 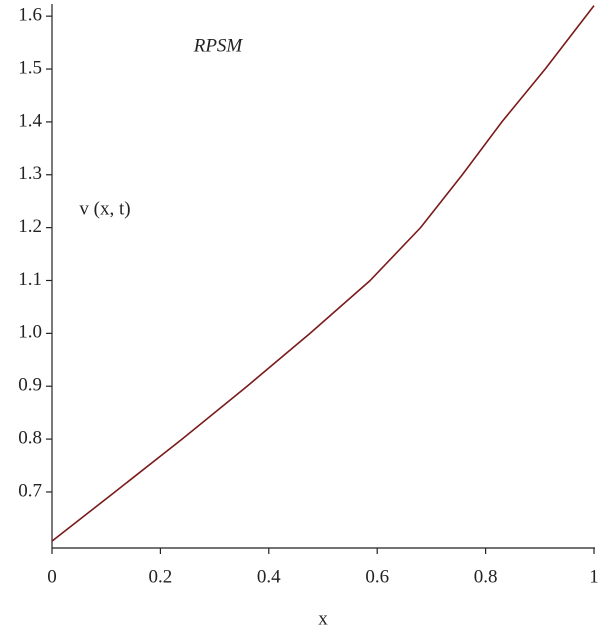 What do you see at coordinates (161, 576) in the screenshot?
I see `x-tick-label: 0.2` at bounding box center [161, 576].